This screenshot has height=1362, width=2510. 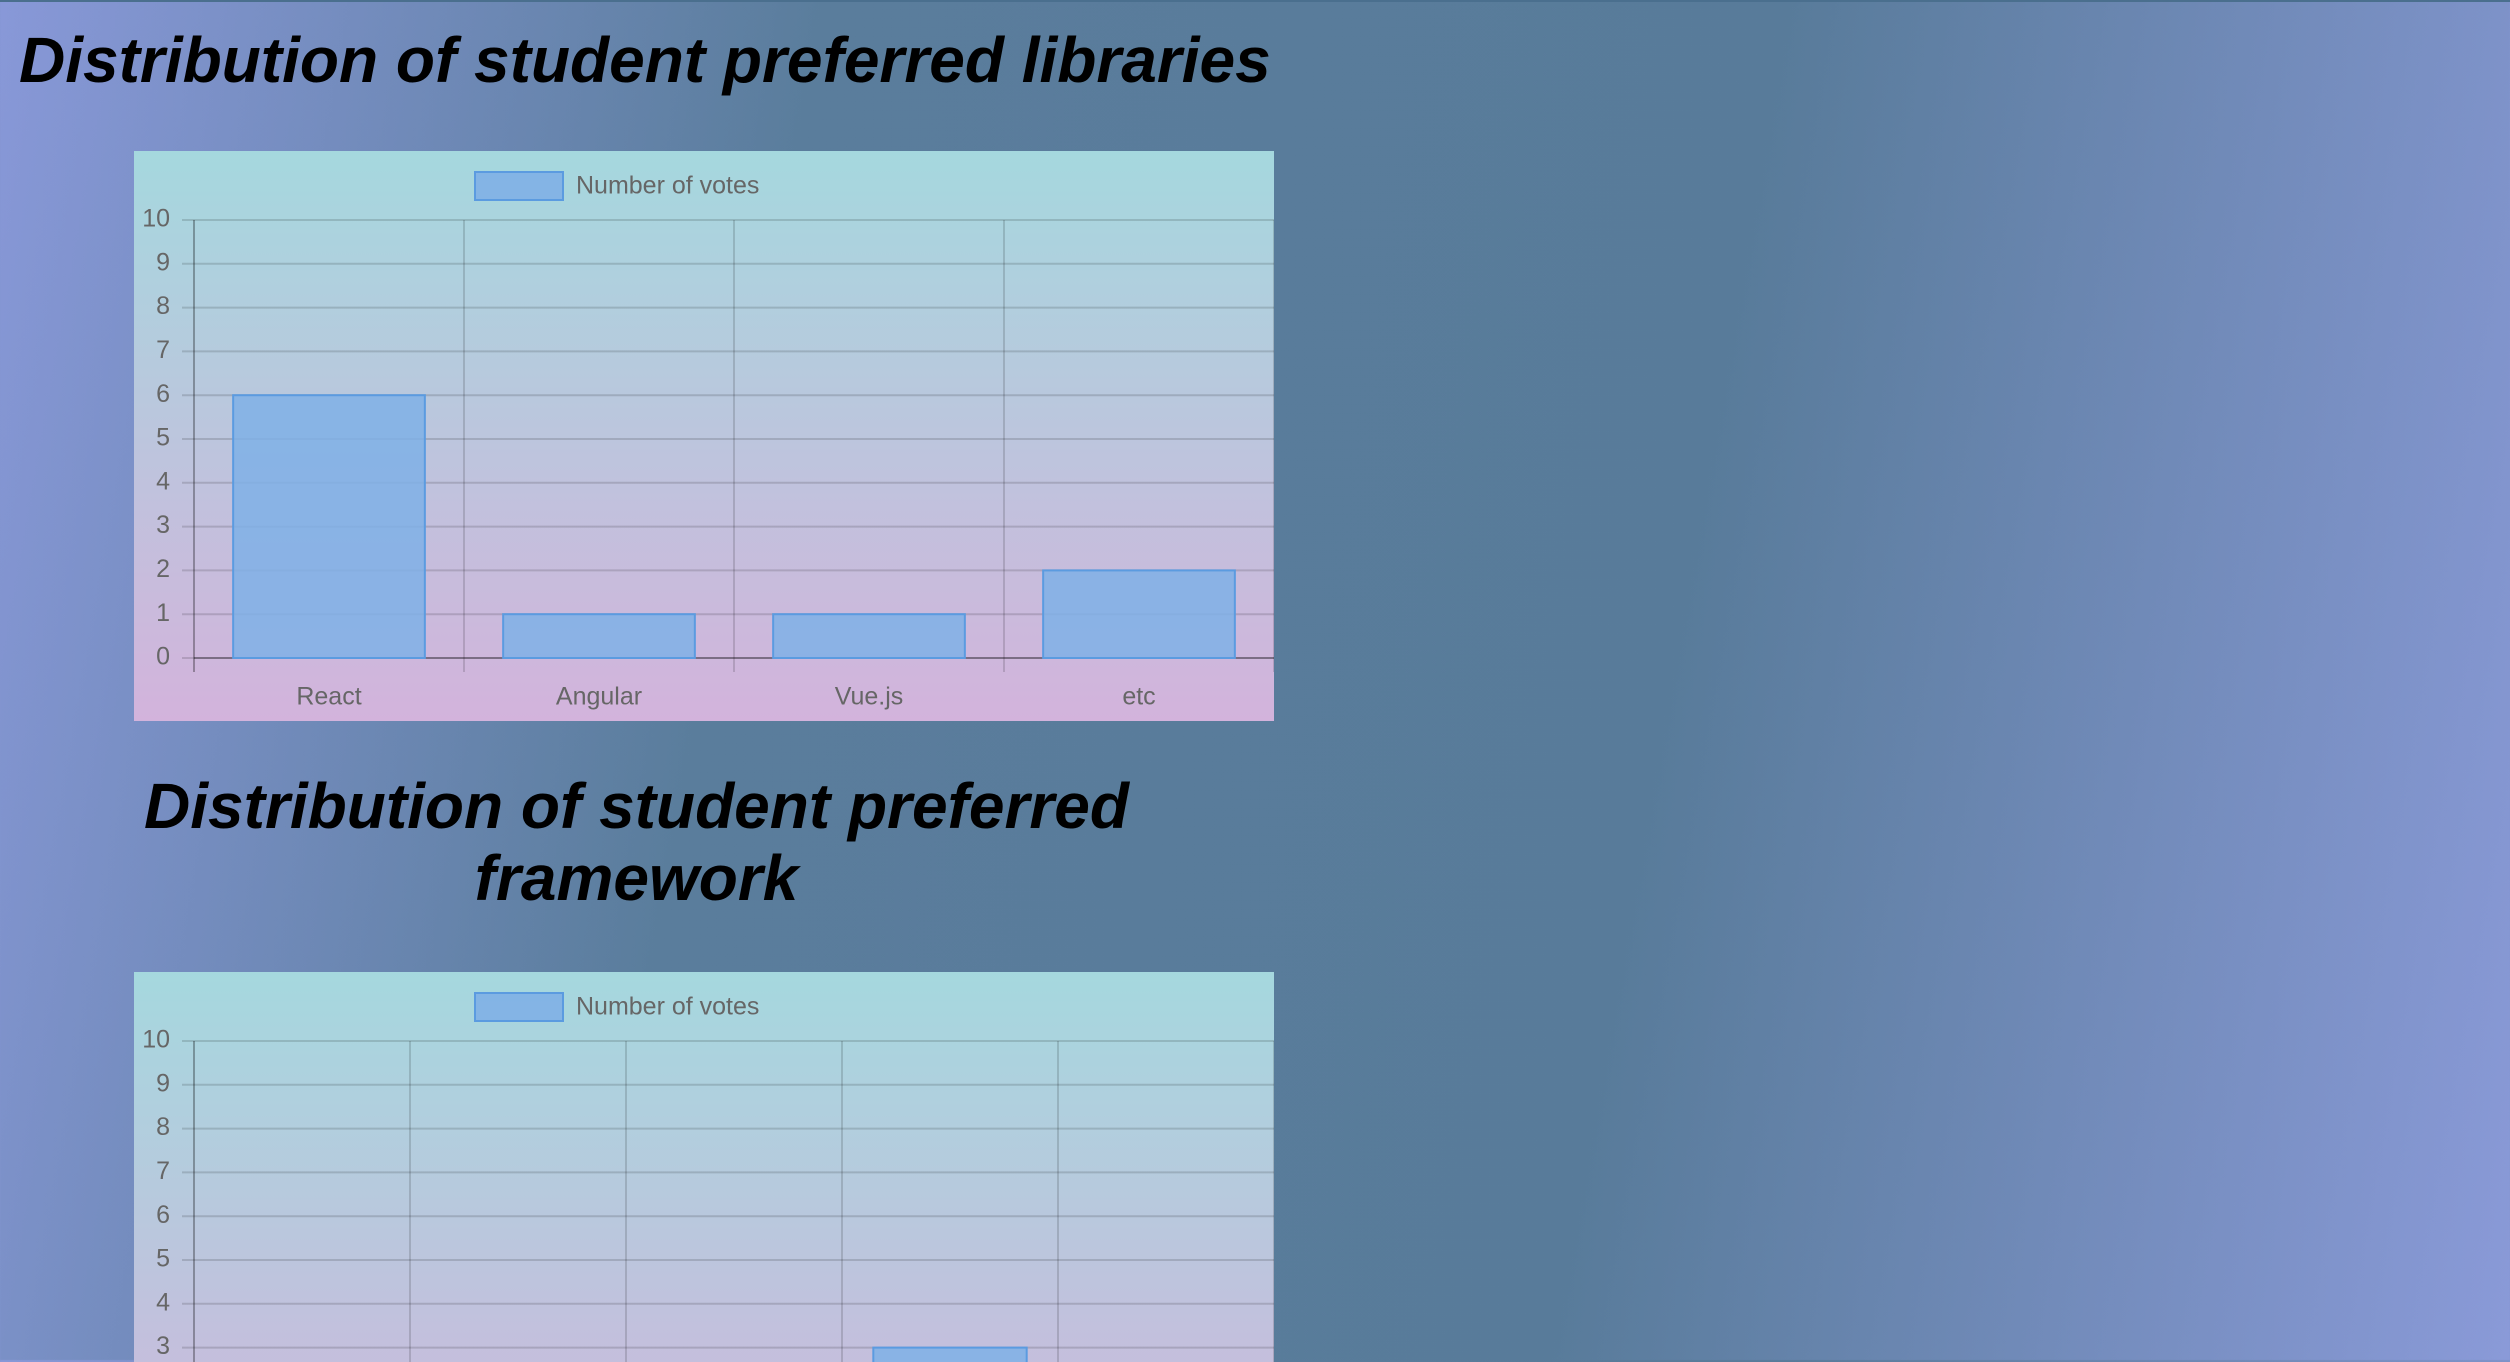 What do you see at coordinates (599, 697) in the screenshot?
I see `x-tick-label: Angular` at bounding box center [599, 697].